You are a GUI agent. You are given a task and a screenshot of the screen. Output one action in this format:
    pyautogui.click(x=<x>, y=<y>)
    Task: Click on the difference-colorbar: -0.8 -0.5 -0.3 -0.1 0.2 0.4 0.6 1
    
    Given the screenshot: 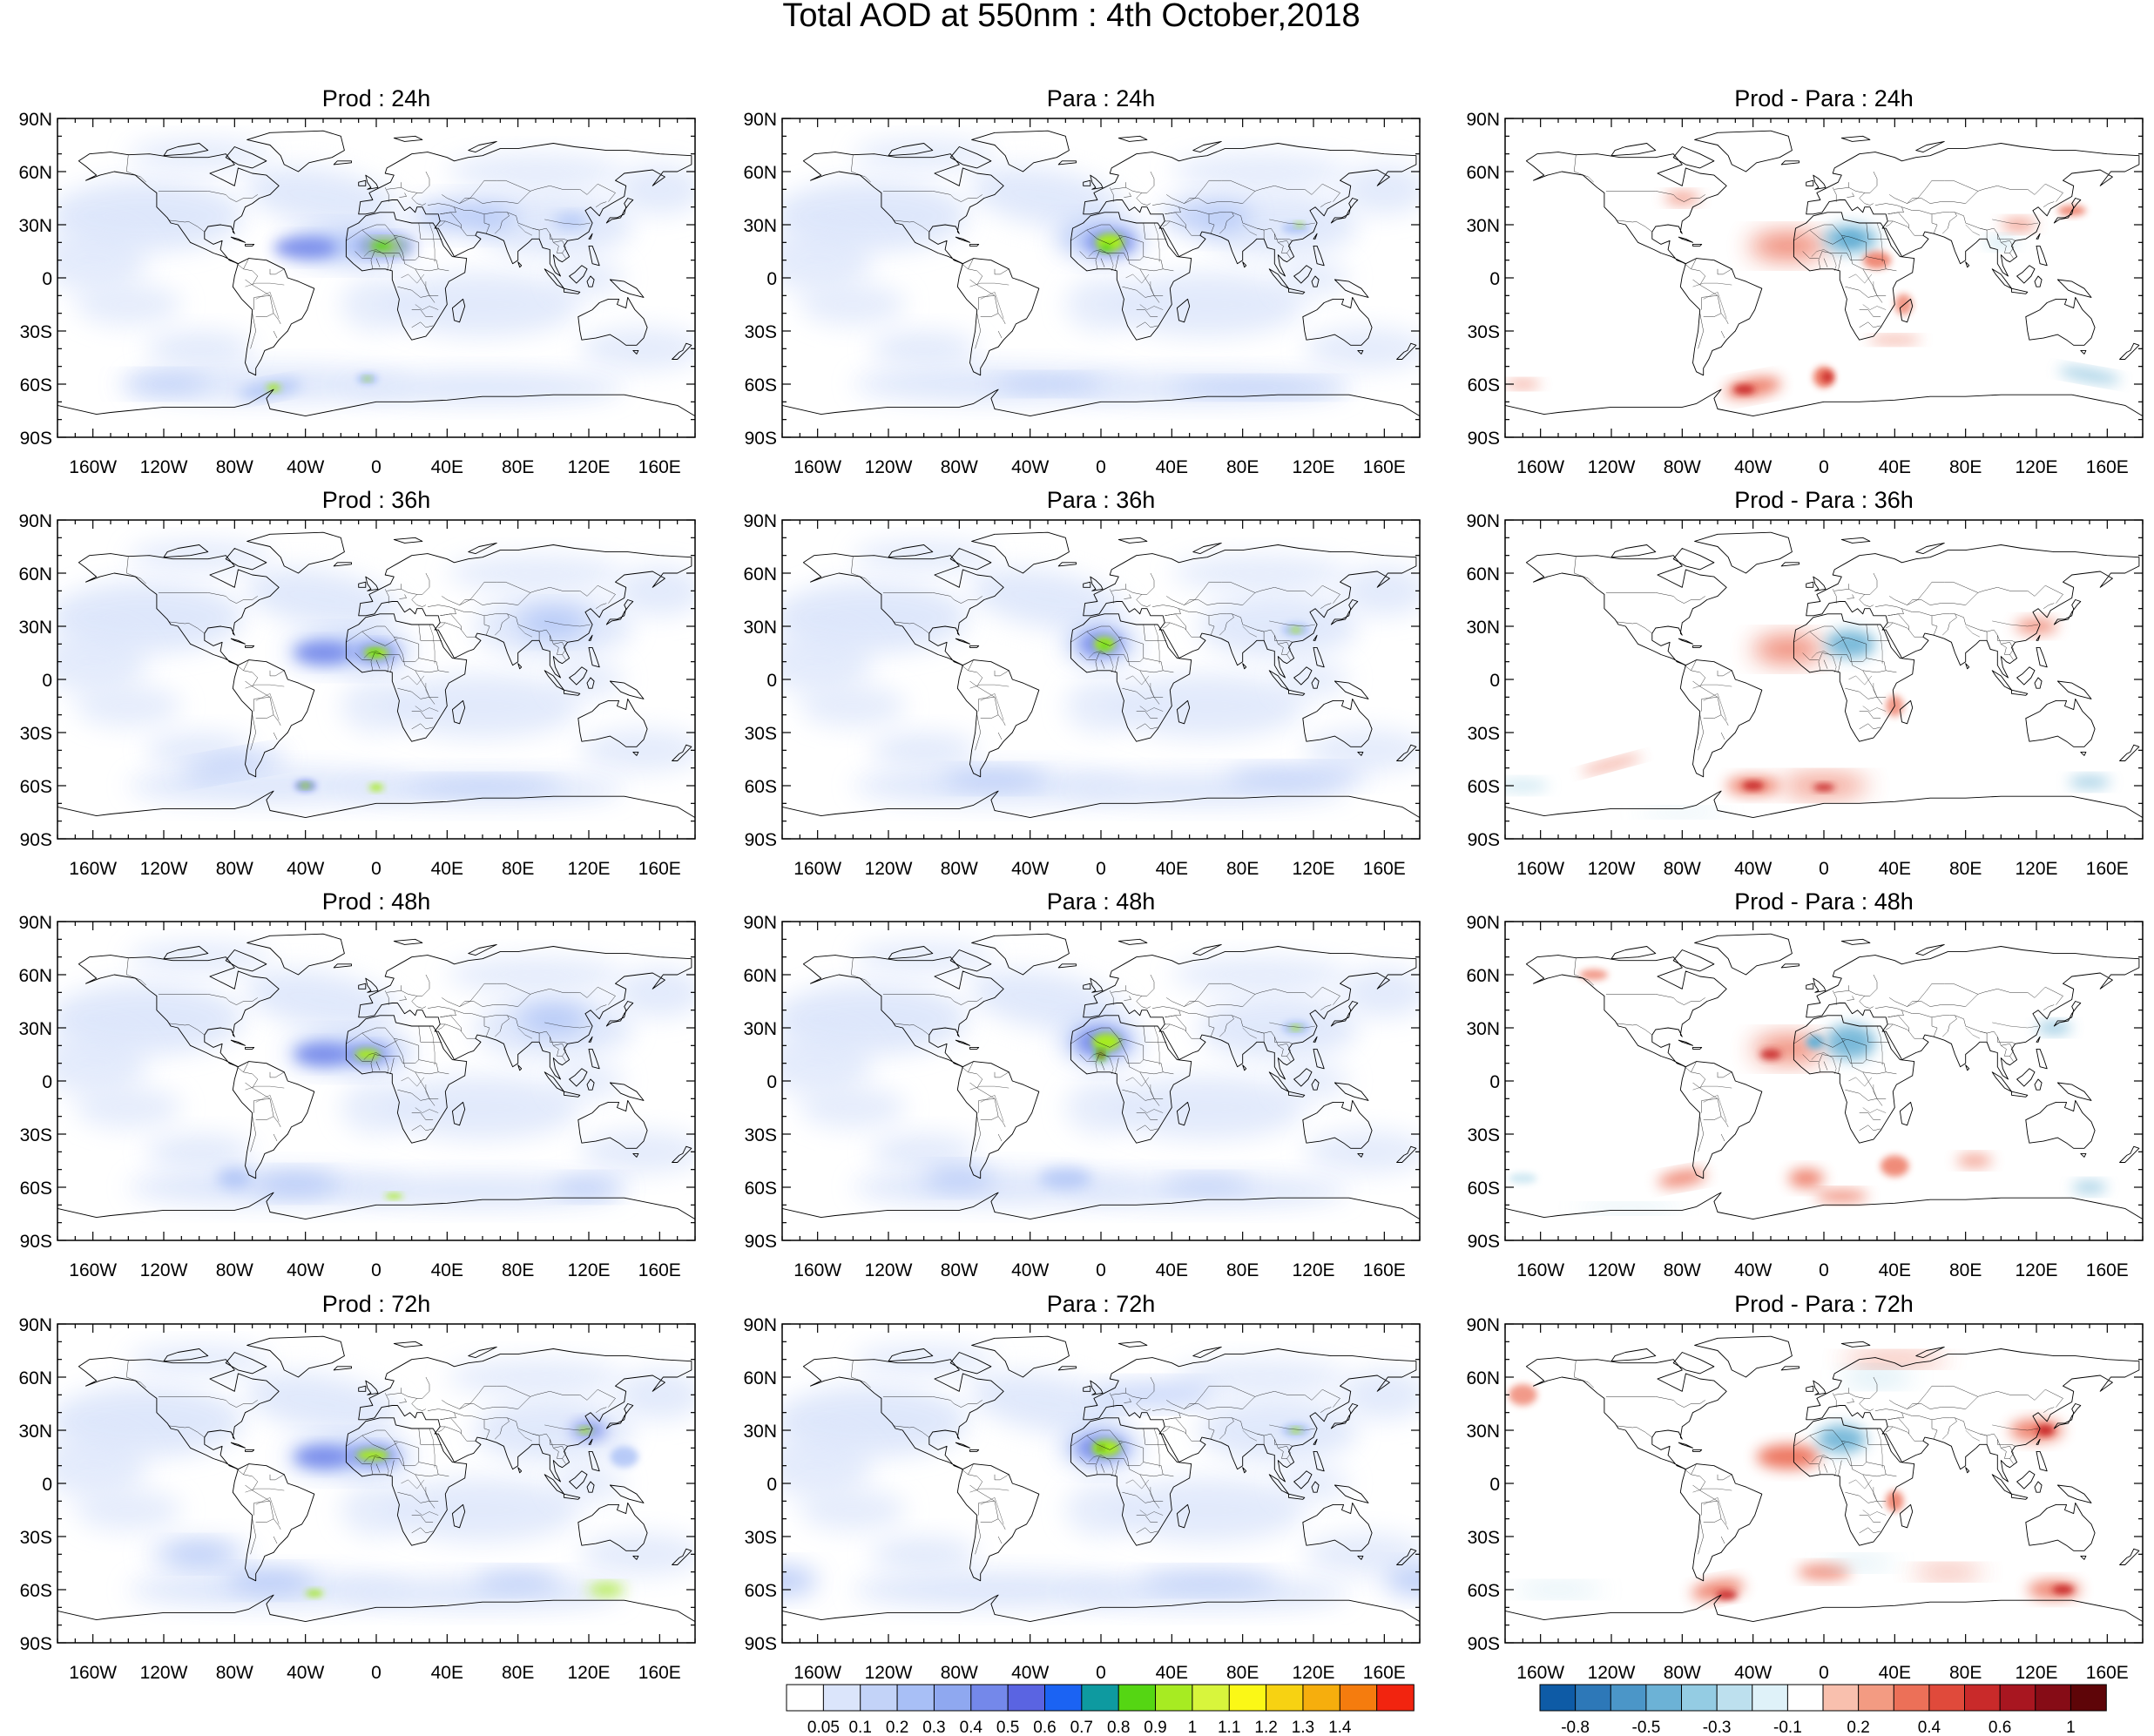 What is the action you would take?
    pyautogui.click(x=1823, y=1710)
    